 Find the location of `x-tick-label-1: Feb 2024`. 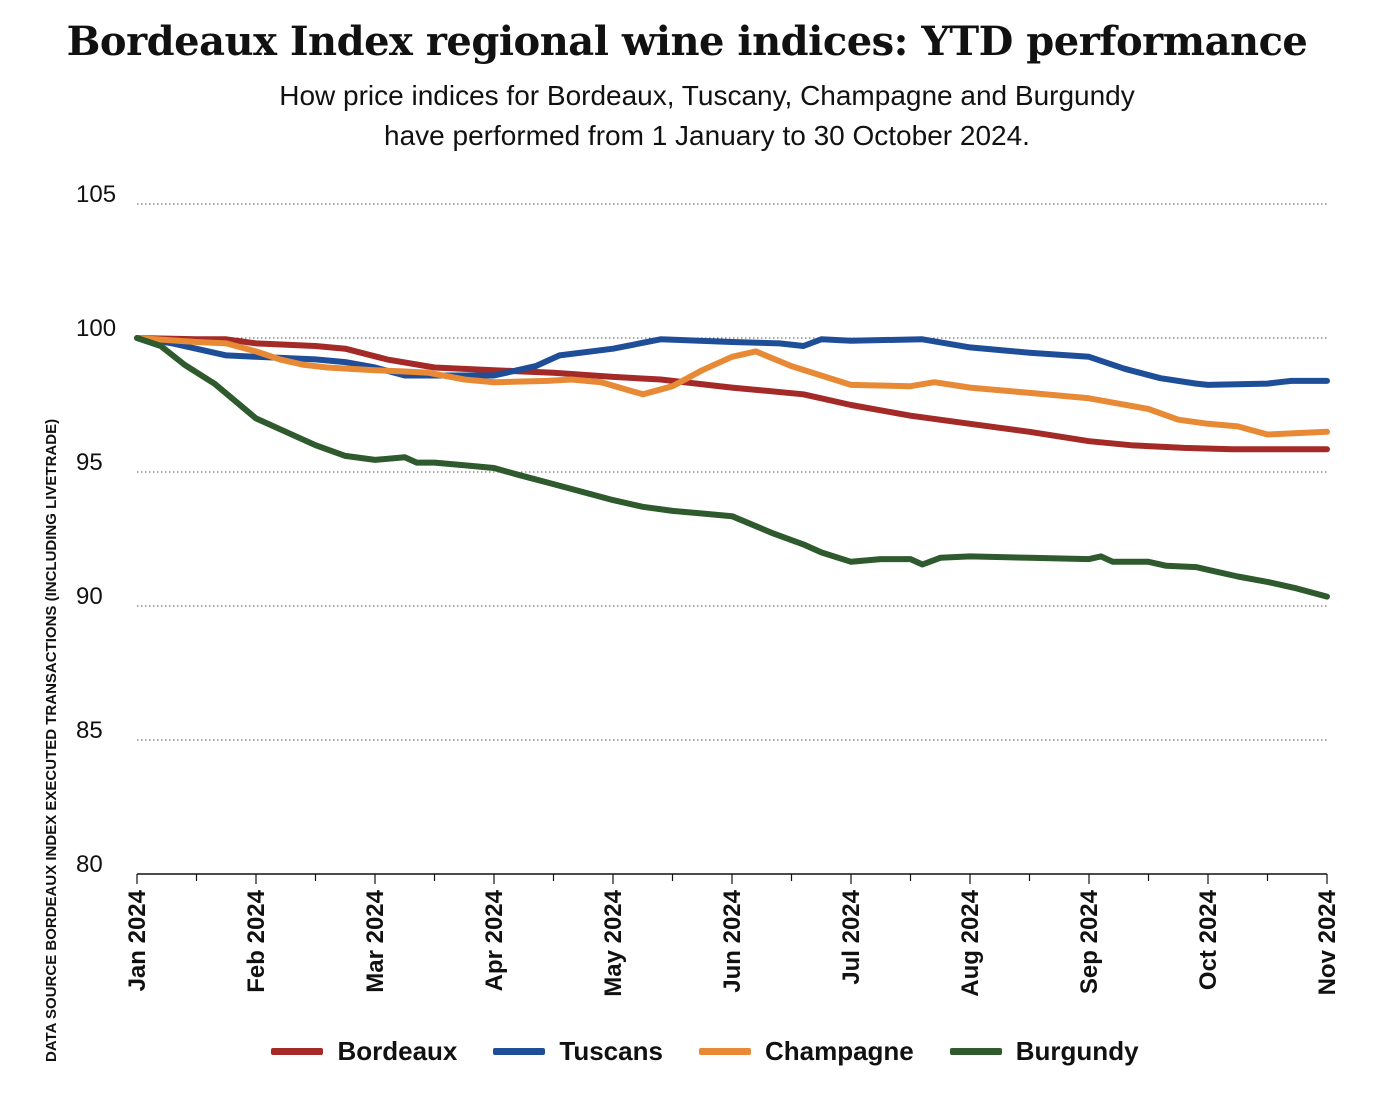

x-tick-label-1: Feb 2024 is located at coordinates (256, 940).